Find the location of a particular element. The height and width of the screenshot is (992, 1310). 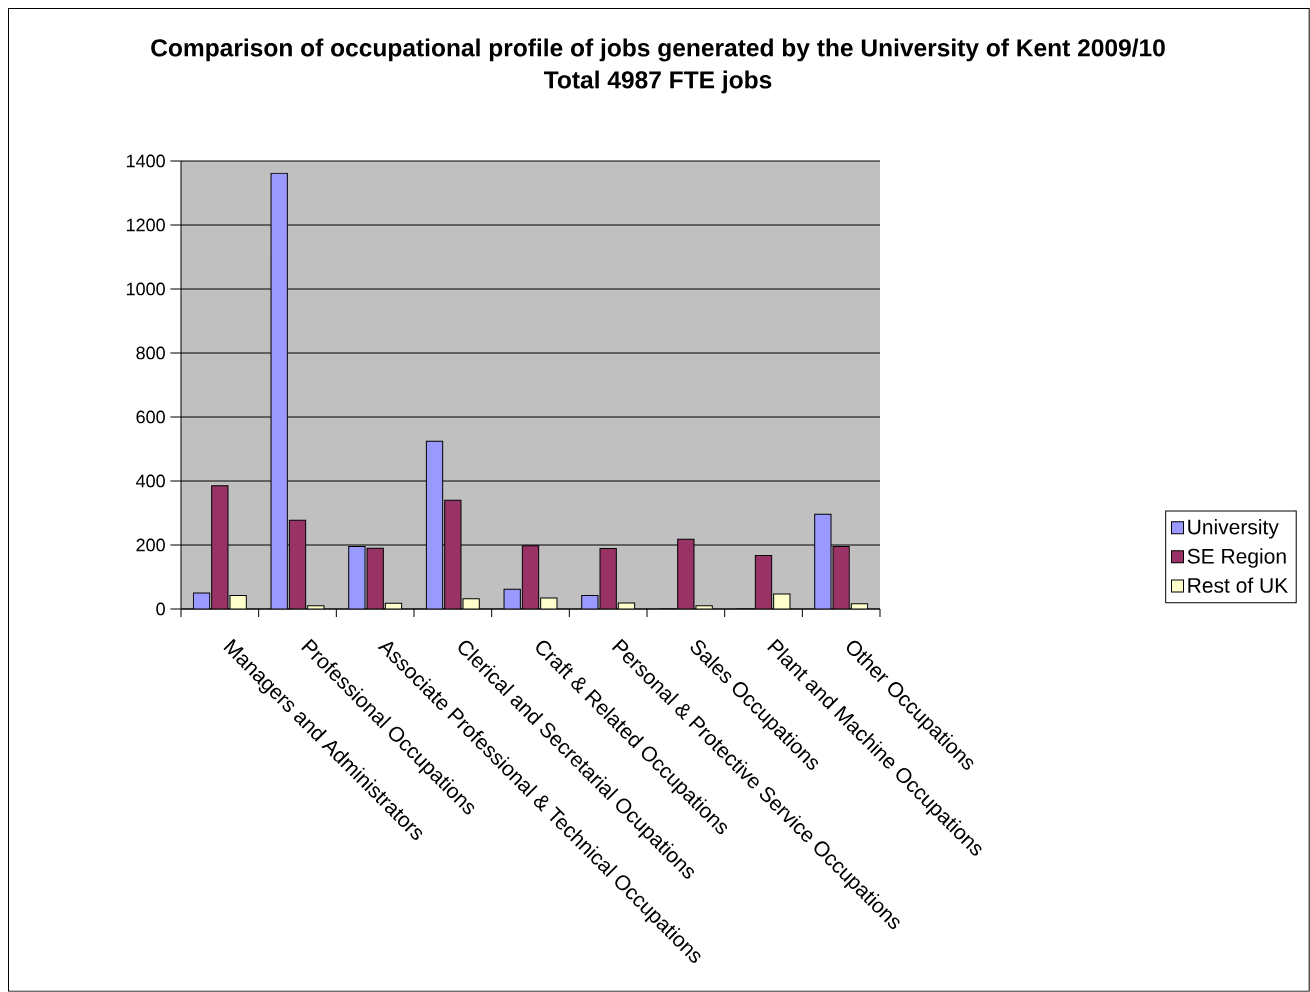

y-tick-label: 0 is located at coordinates (160, 609).